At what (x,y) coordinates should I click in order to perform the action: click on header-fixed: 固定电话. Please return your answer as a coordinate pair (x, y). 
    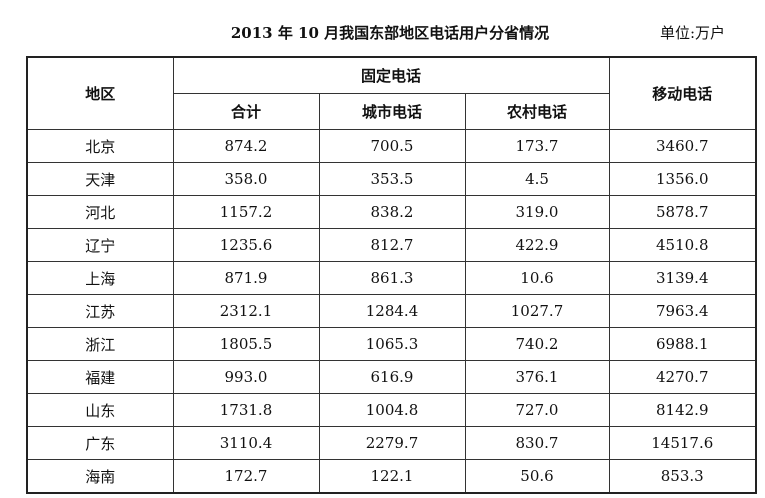
    Looking at the image, I should click on (391, 75).